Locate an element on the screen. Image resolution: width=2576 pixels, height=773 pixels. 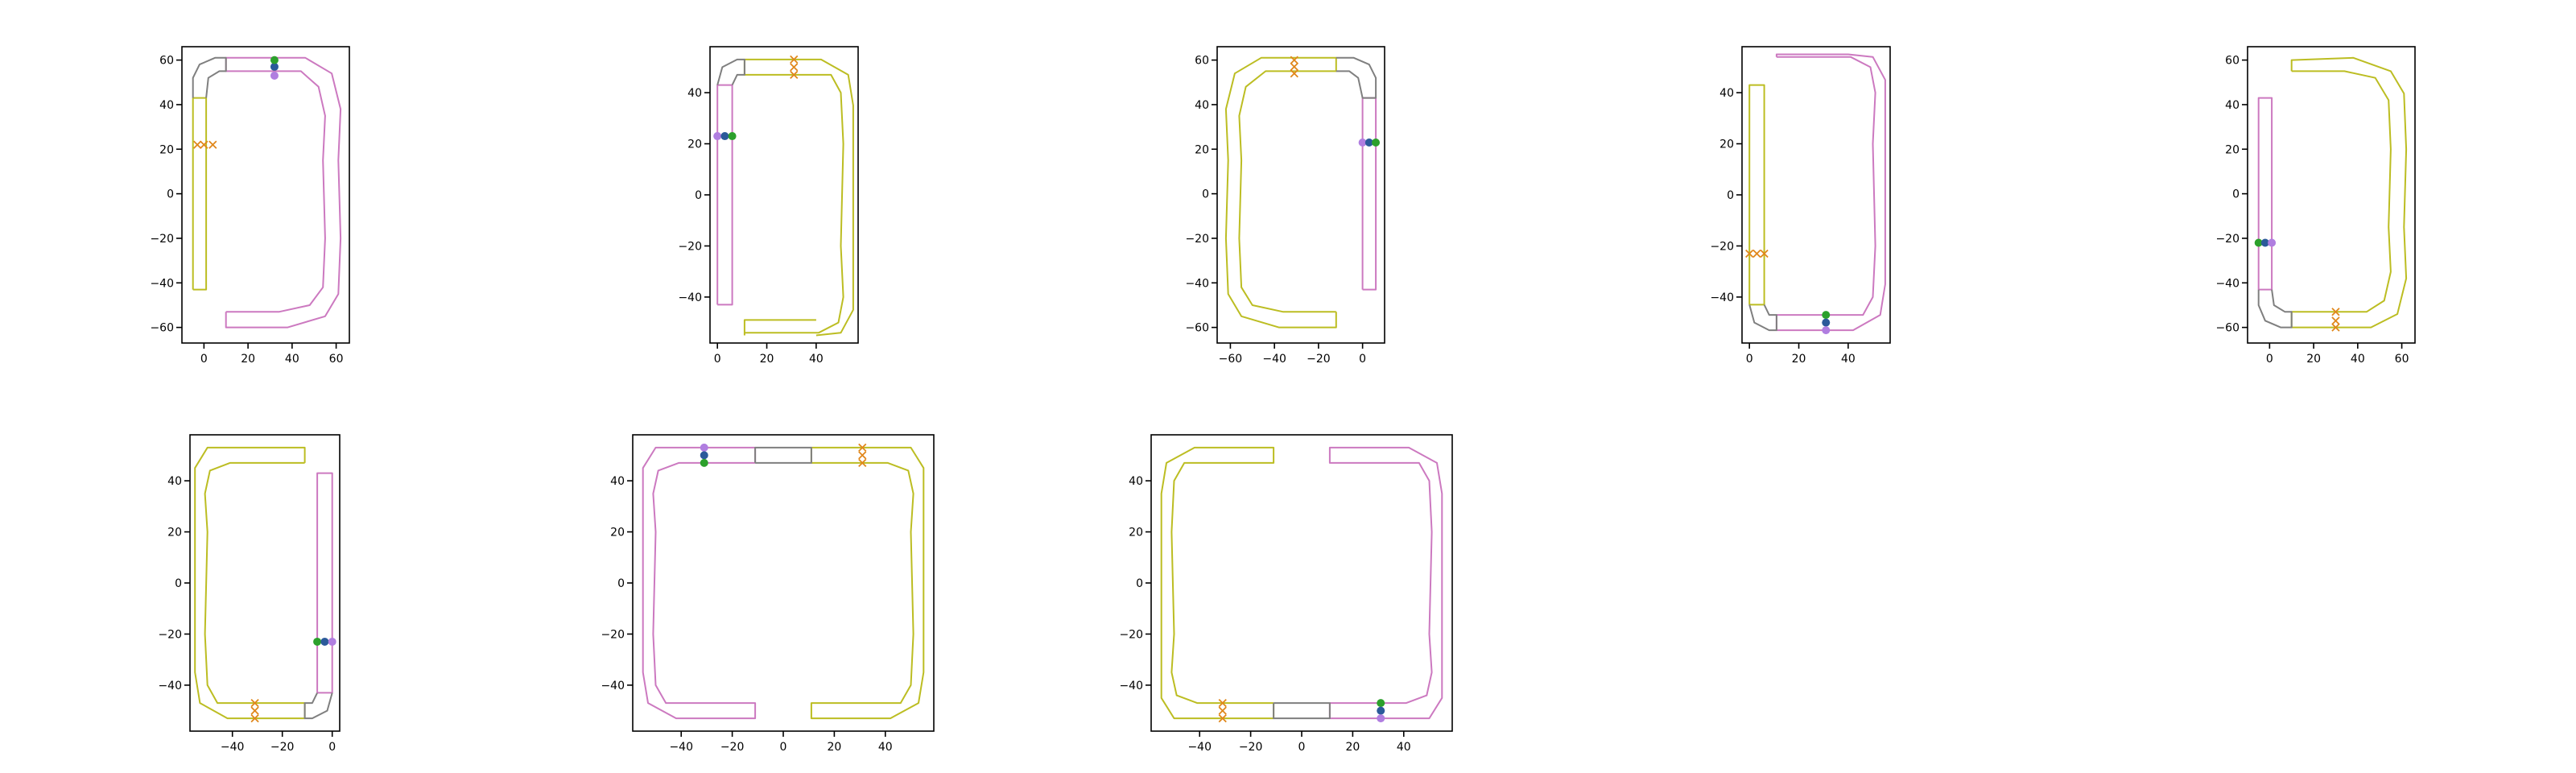
subplot-8: −40 −20 0 20 40 −40 −20 0 20 40 is located at coordinates (1286, 594).